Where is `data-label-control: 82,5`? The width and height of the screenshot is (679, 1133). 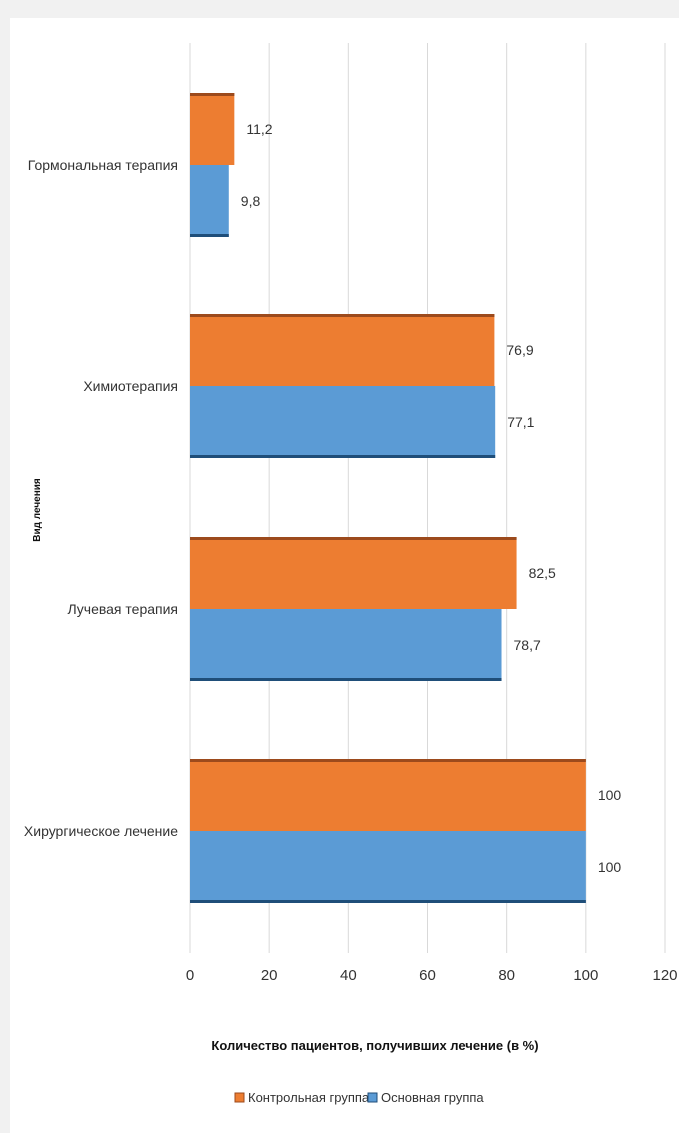 data-label-control: 82,5 is located at coordinates (542, 573).